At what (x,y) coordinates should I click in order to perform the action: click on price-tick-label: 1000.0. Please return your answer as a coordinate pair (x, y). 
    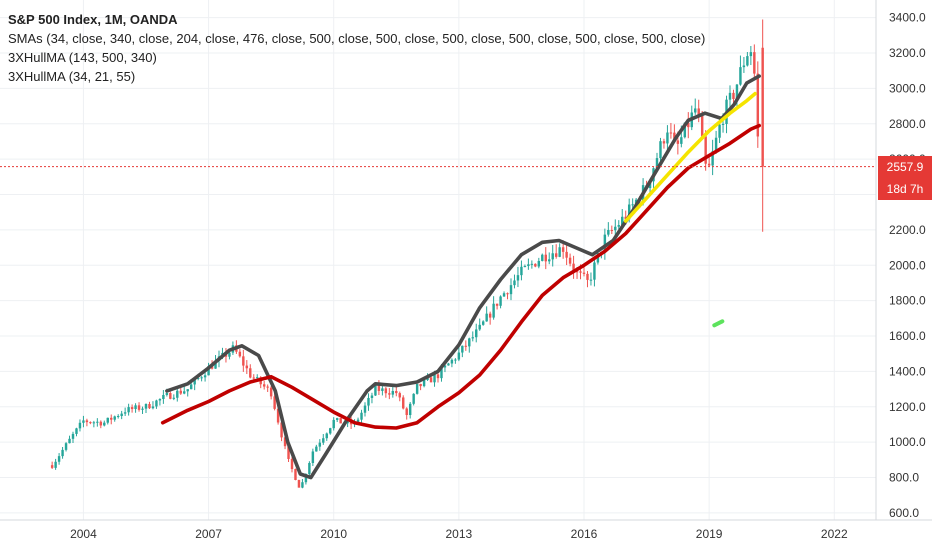
    Looking at the image, I should click on (907, 442).